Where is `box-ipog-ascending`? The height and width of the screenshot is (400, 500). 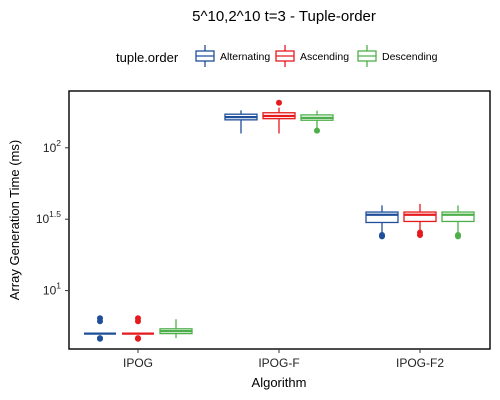 box-ipog-ascending is located at coordinates (138, 328).